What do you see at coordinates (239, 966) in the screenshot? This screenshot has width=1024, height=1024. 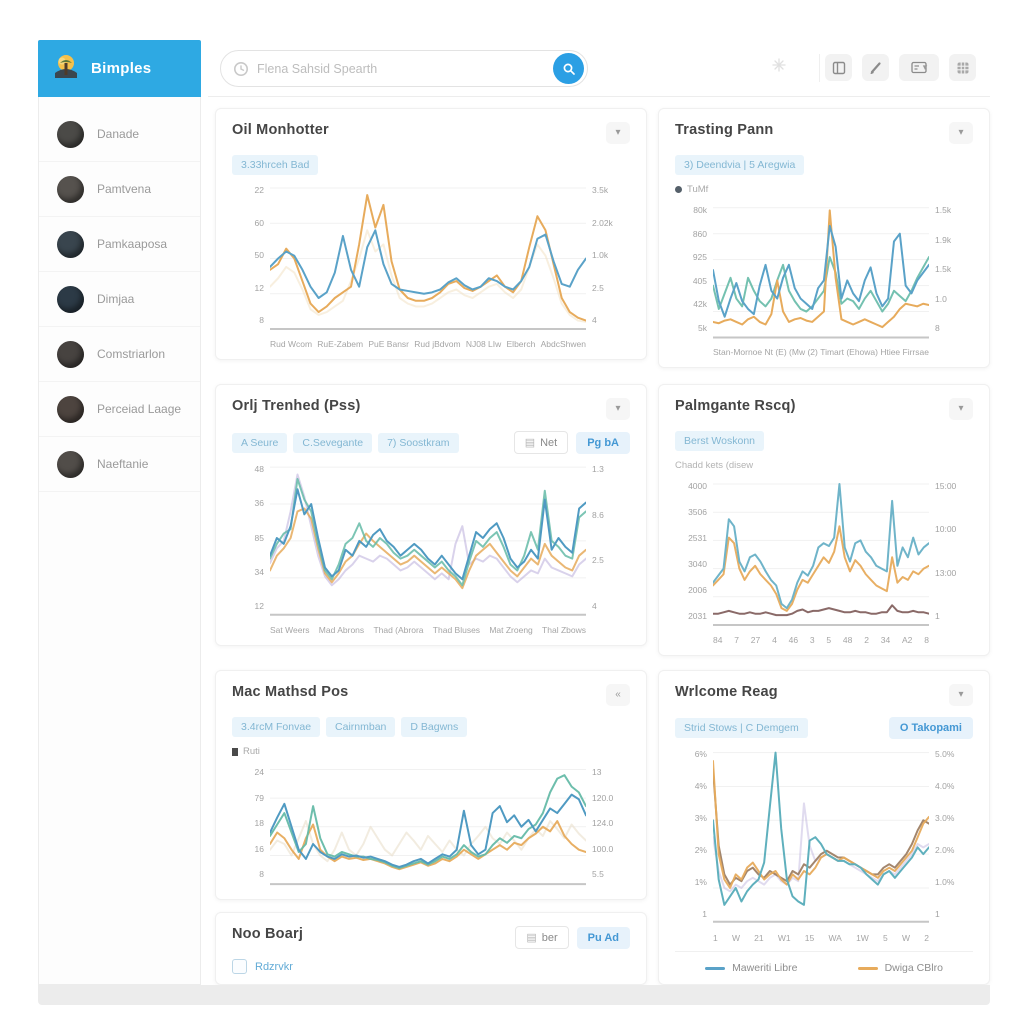 I see `checkbox` at bounding box center [239, 966].